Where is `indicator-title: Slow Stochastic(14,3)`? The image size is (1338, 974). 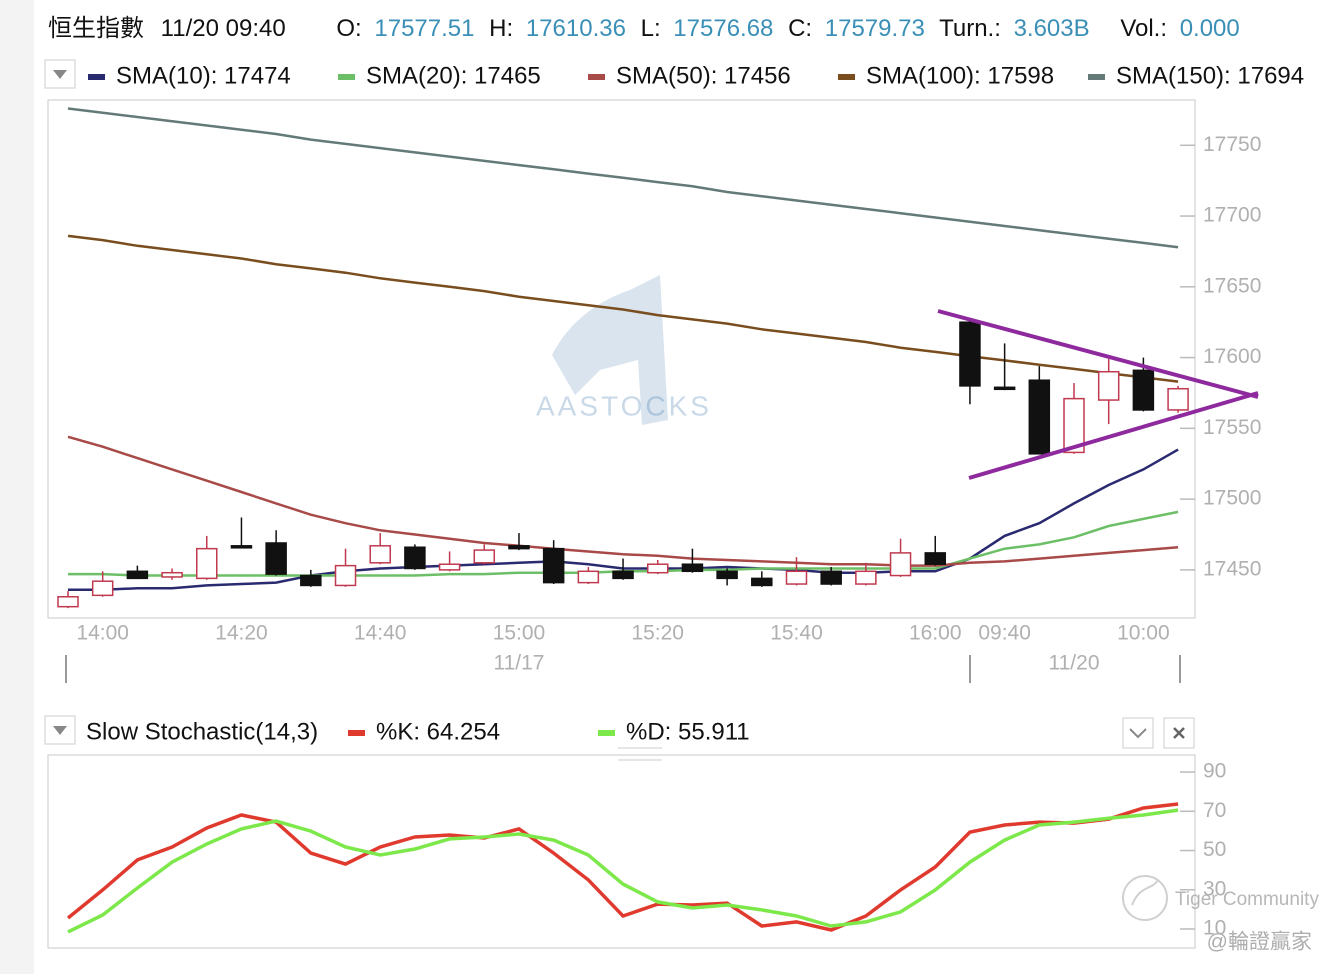 indicator-title: Slow Stochastic(14,3) is located at coordinates (202, 731).